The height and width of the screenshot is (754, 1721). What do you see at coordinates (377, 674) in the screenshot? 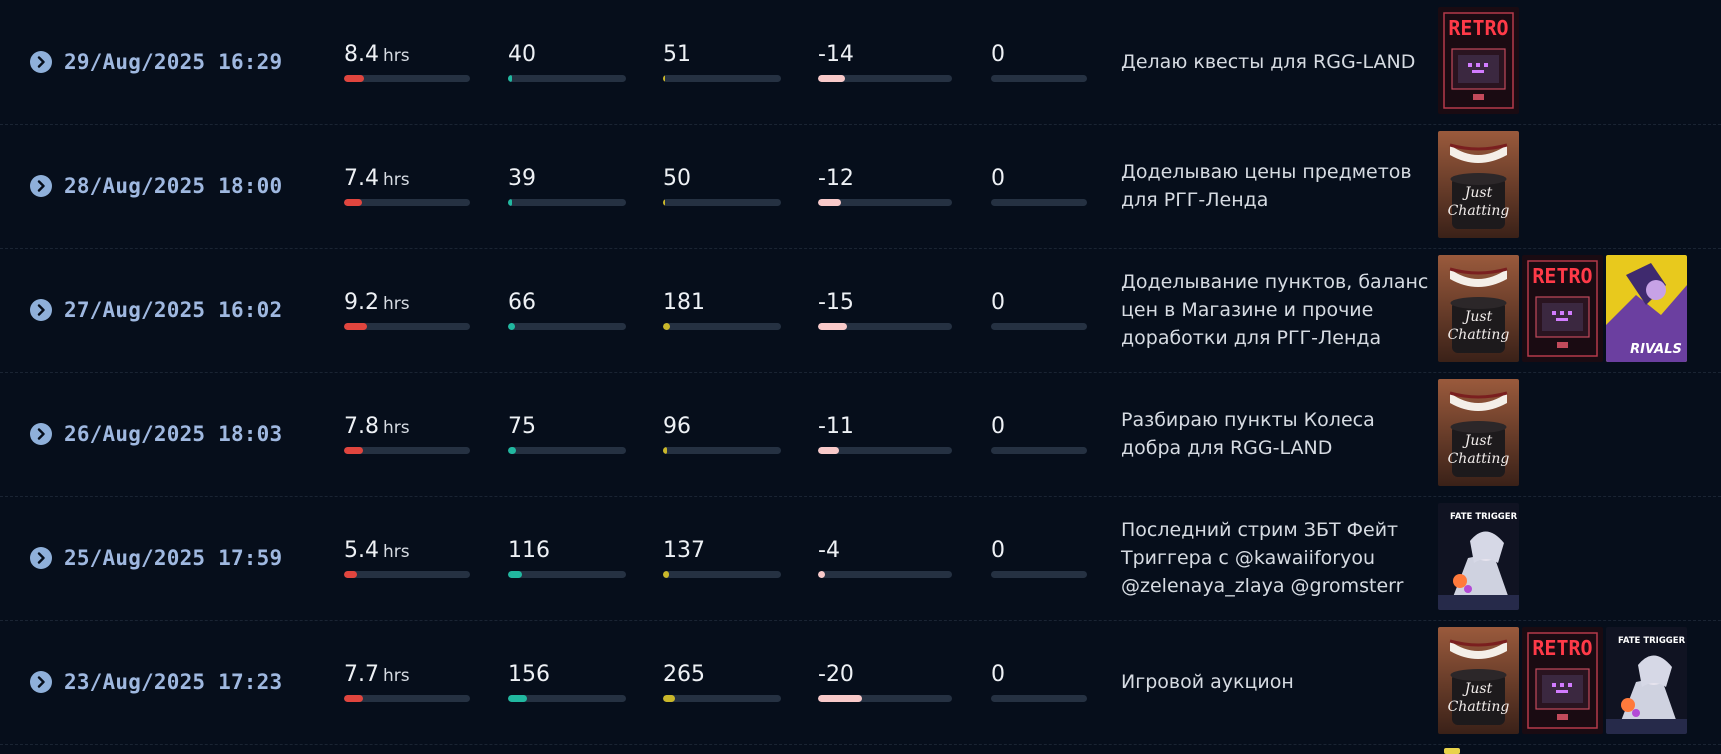
I see `duration-value: 7.7 hrs` at bounding box center [377, 674].